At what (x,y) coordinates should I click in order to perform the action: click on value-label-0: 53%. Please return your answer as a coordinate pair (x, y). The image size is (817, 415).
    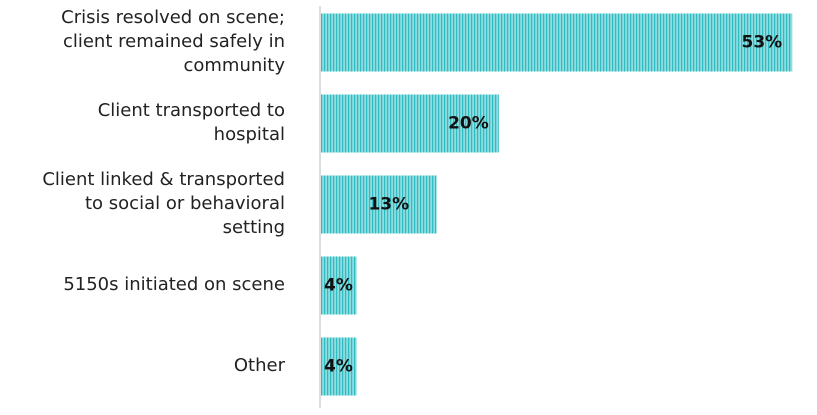
    Looking at the image, I should click on (761, 43).